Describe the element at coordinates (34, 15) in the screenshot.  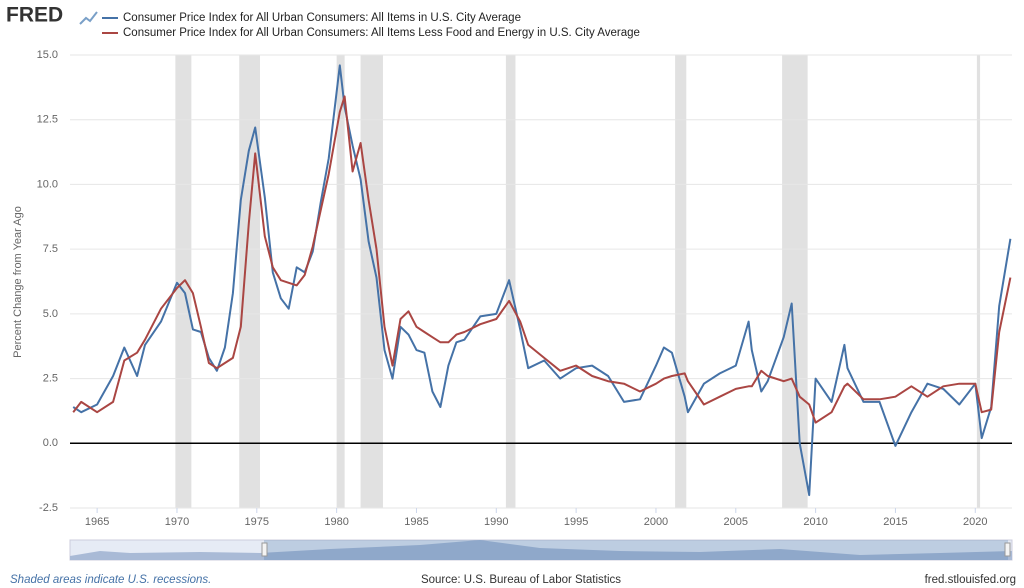
I see `logo: FRED` at that location.